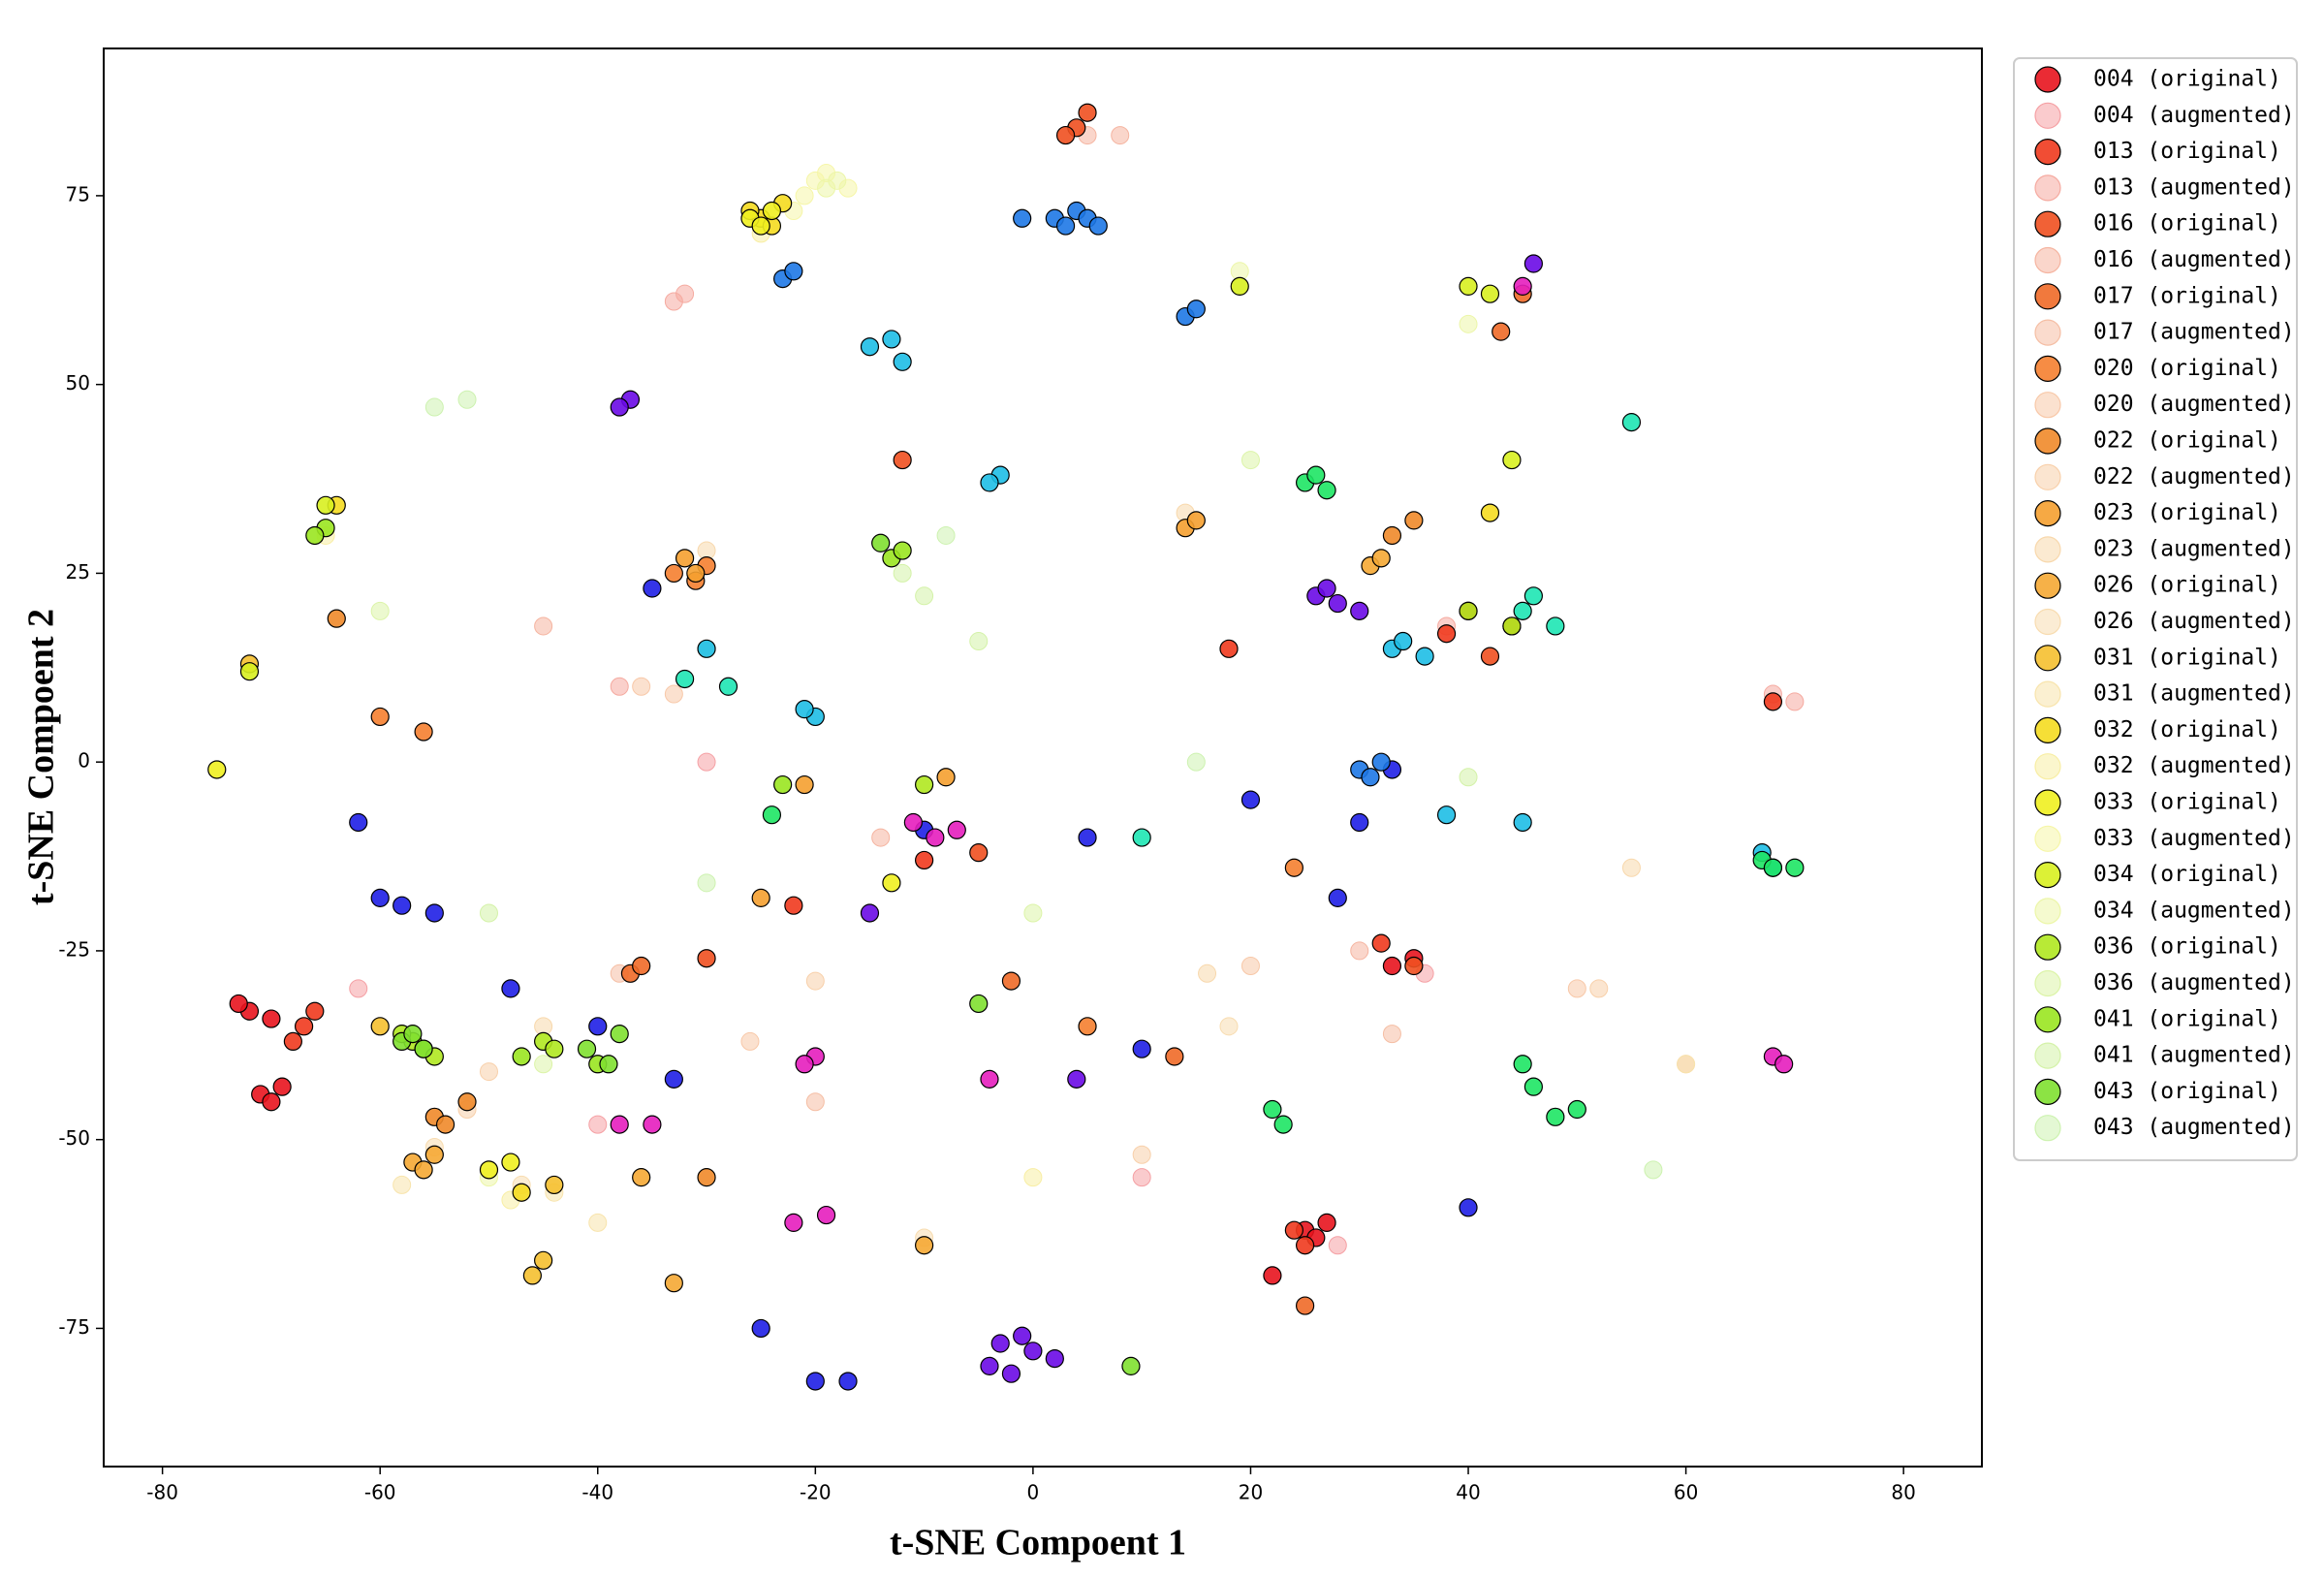 This screenshot has width=2324, height=1579. What do you see at coordinates (2187, 295) in the screenshot?
I see `legend-label: 017 (original)` at bounding box center [2187, 295].